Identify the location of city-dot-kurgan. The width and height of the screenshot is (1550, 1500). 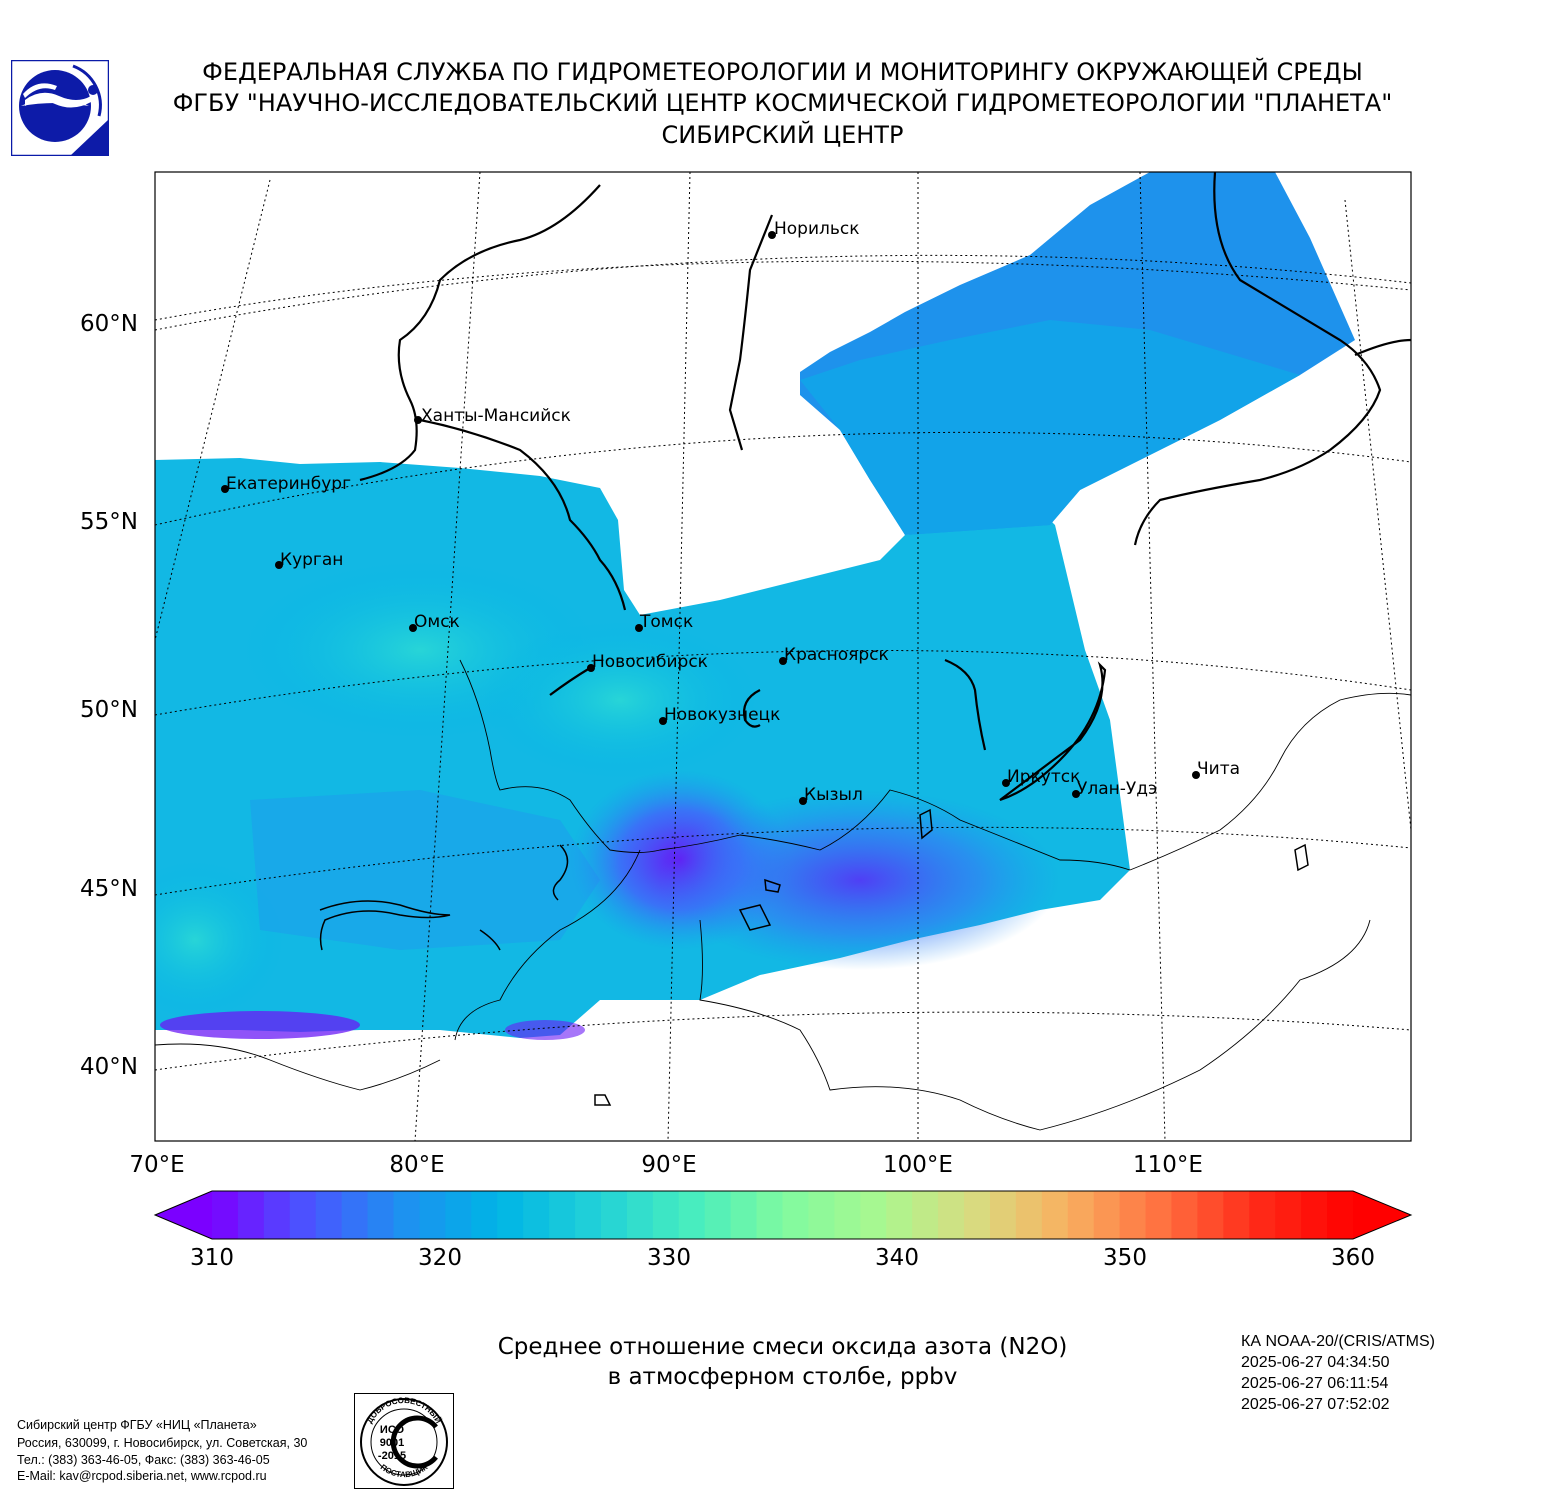
(279, 565).